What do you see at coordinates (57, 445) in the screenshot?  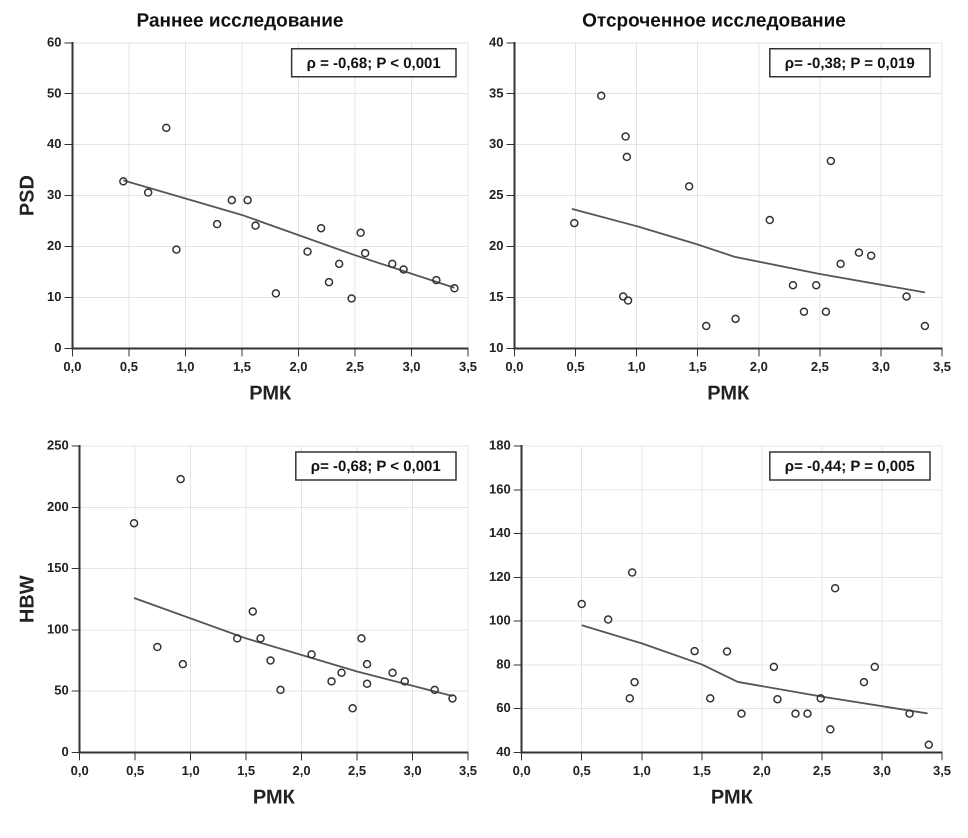 I see `y-tick-label: 250` at bounding box center [57, 445].